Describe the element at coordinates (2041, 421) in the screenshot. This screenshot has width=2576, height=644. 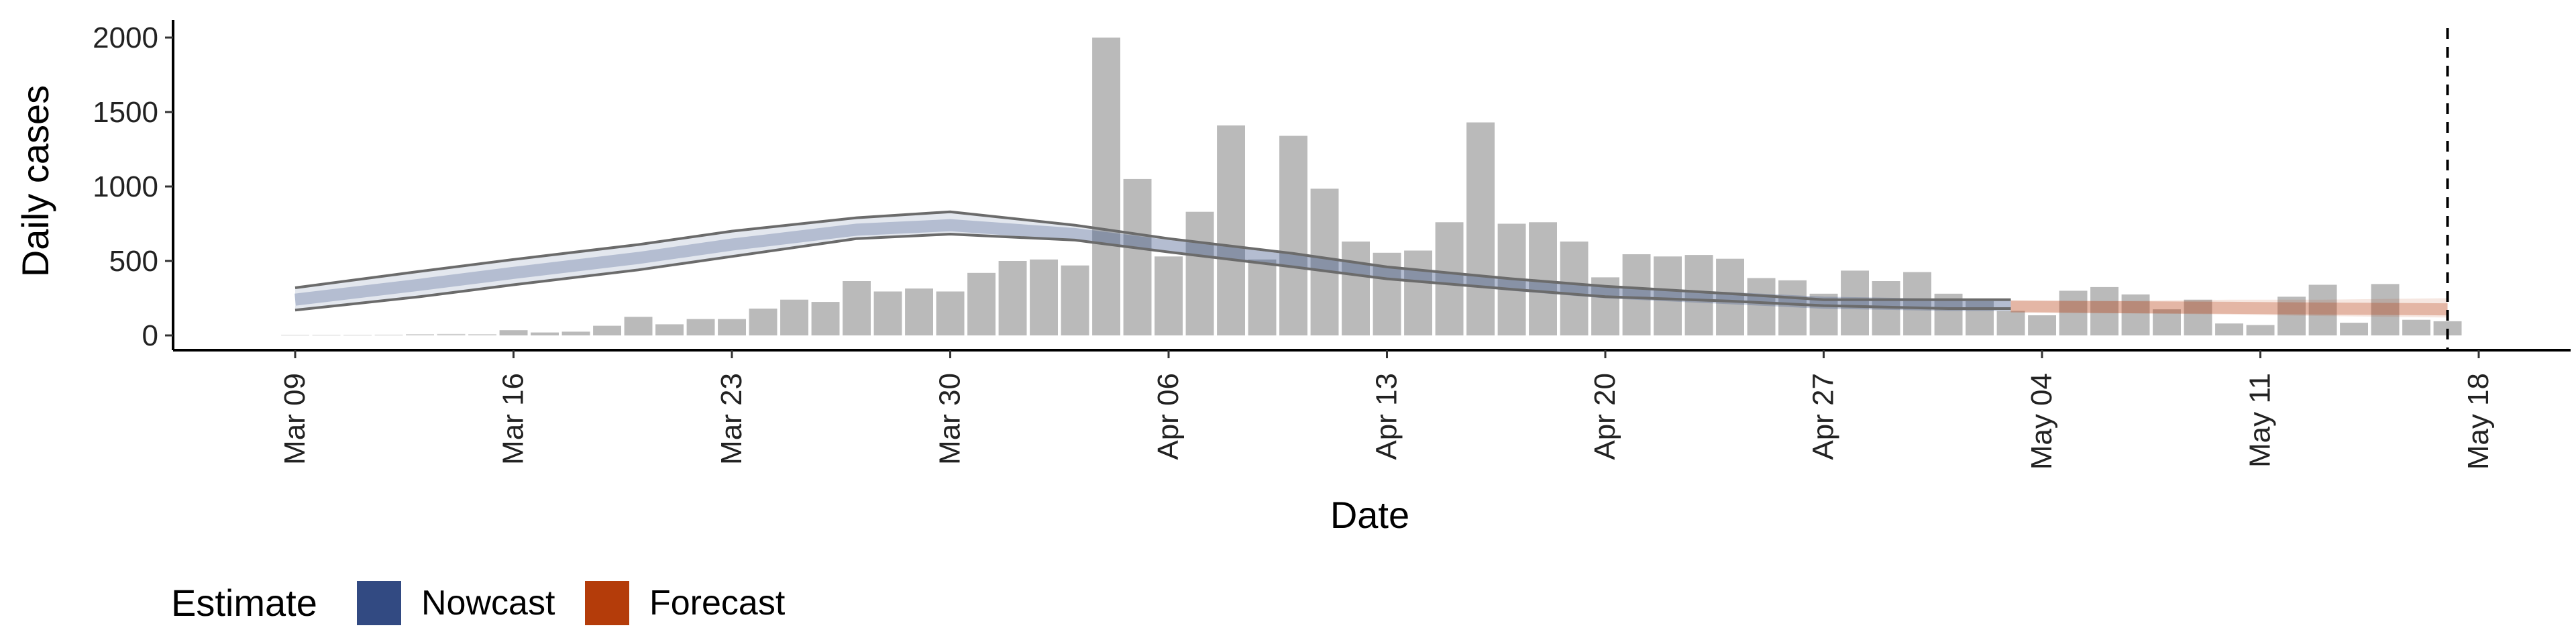
I see `x-tick-label-may-04: May 04` at that location.